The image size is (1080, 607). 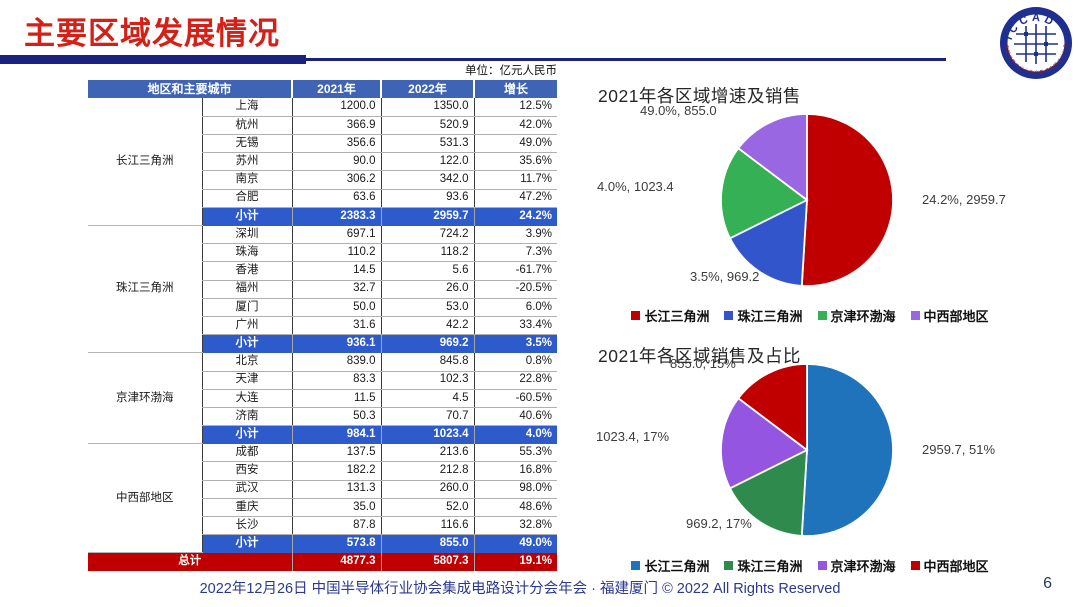 I want to click on city-row: 天津 83.3 102.3 22.8%, so click(x=323, y=380).